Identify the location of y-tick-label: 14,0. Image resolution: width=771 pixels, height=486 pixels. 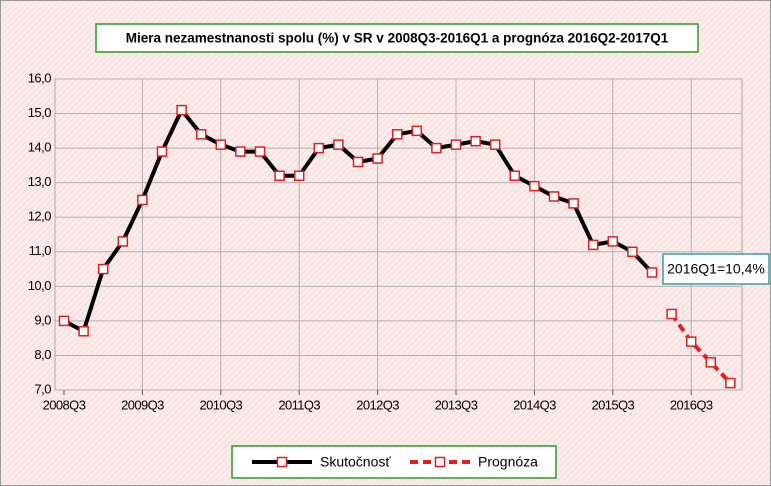
(40, 147).